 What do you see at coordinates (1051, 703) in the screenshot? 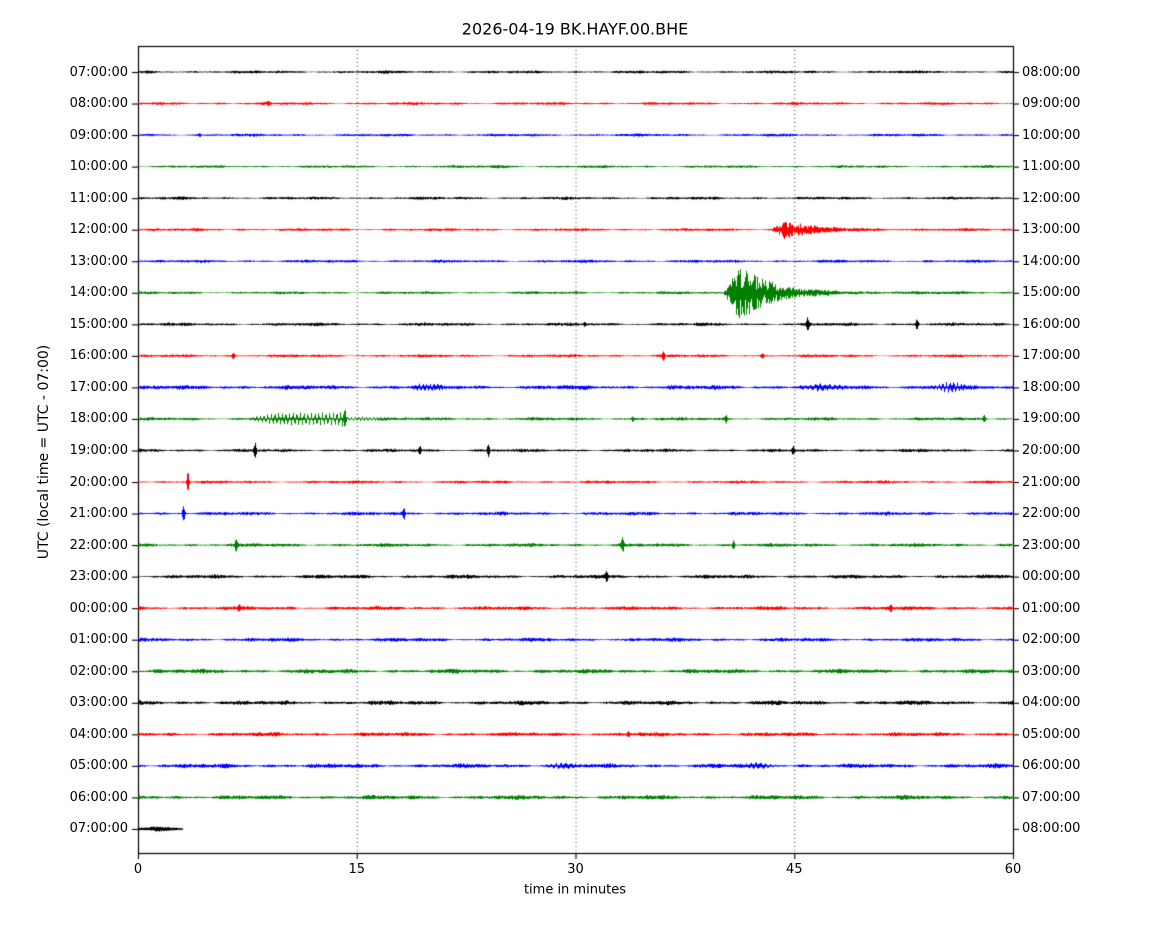
I see `local-tick-label: 04:00:00` at bounding box center [1051, 703].